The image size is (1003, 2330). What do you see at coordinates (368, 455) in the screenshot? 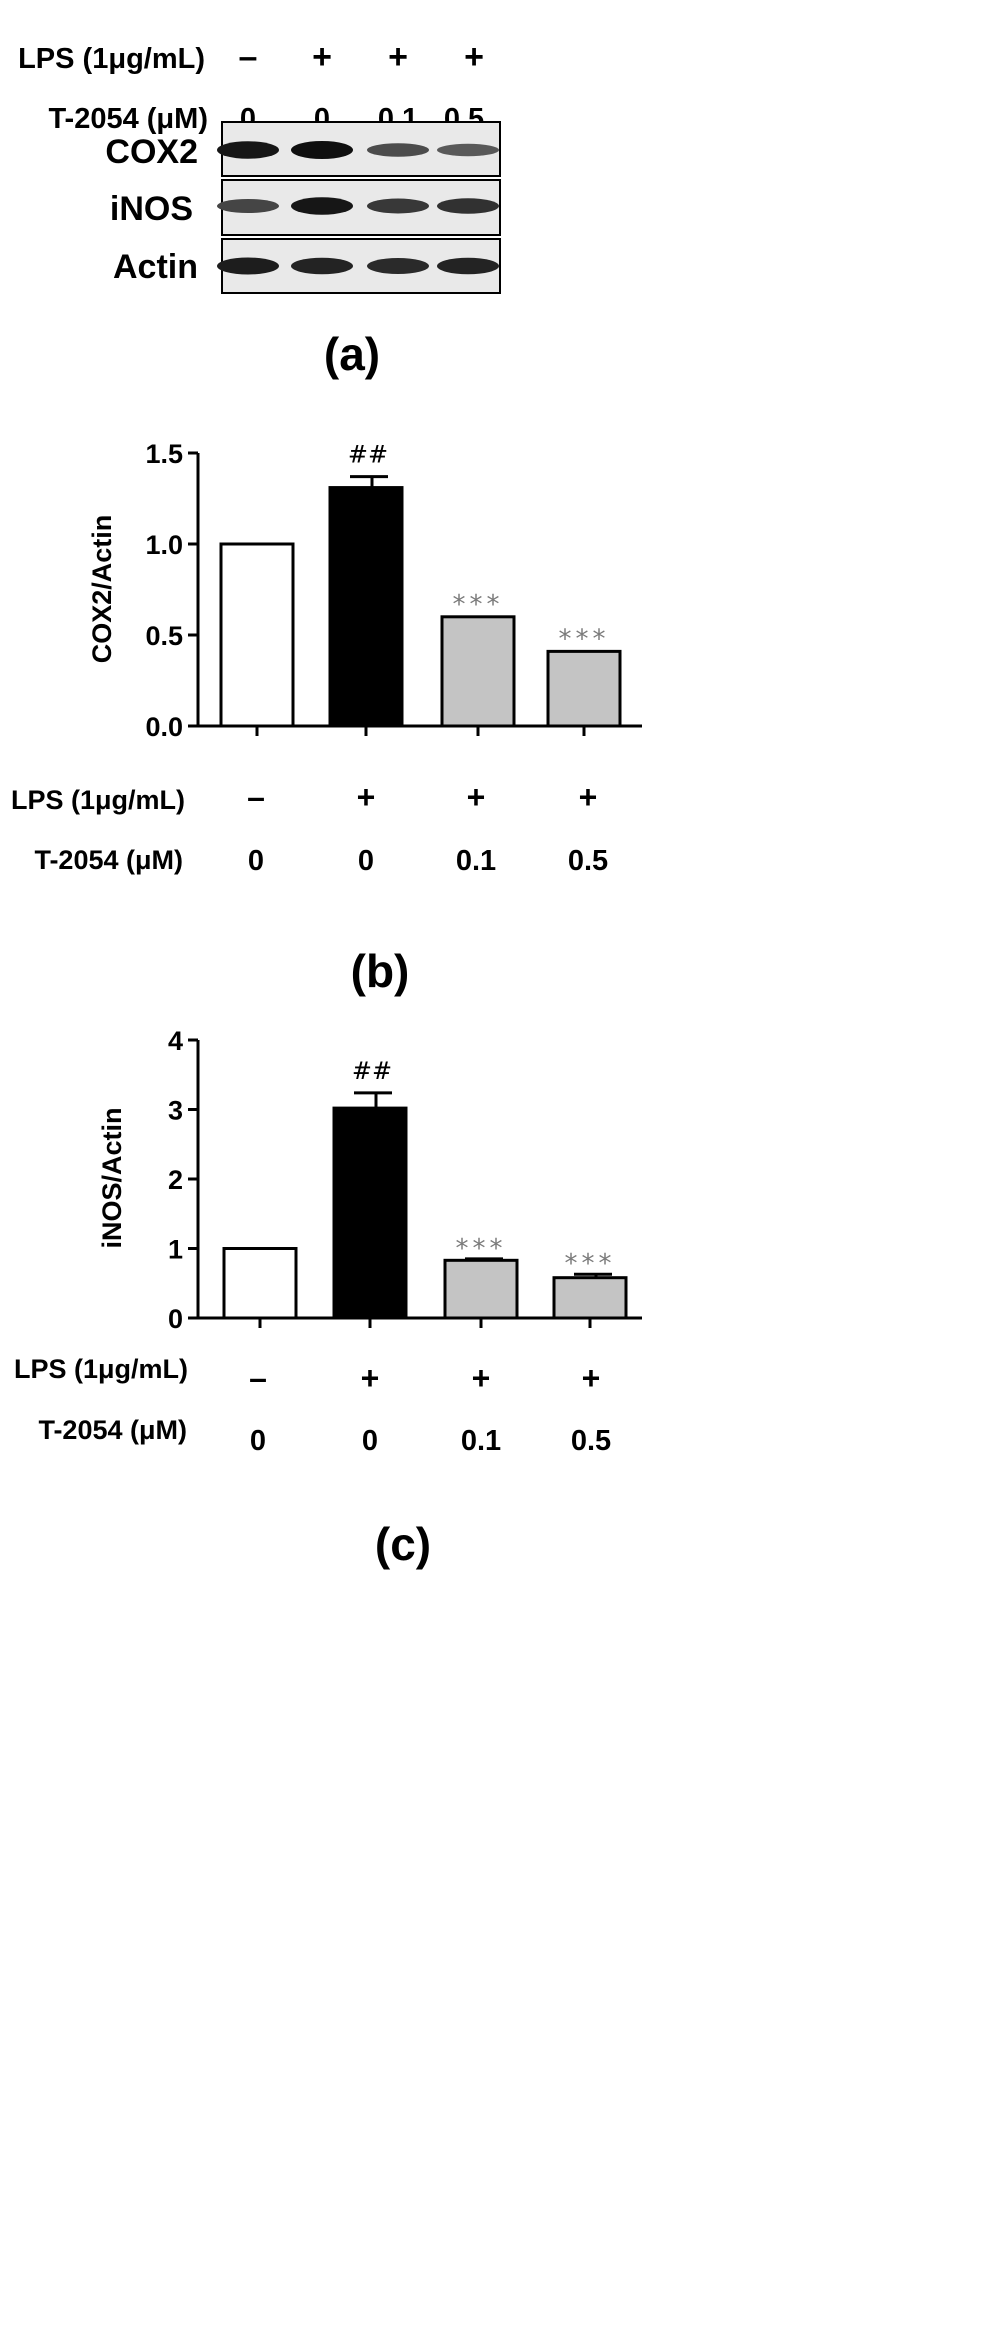
I see `chart-b-annotation: ##` at bounding box center [368, 455].